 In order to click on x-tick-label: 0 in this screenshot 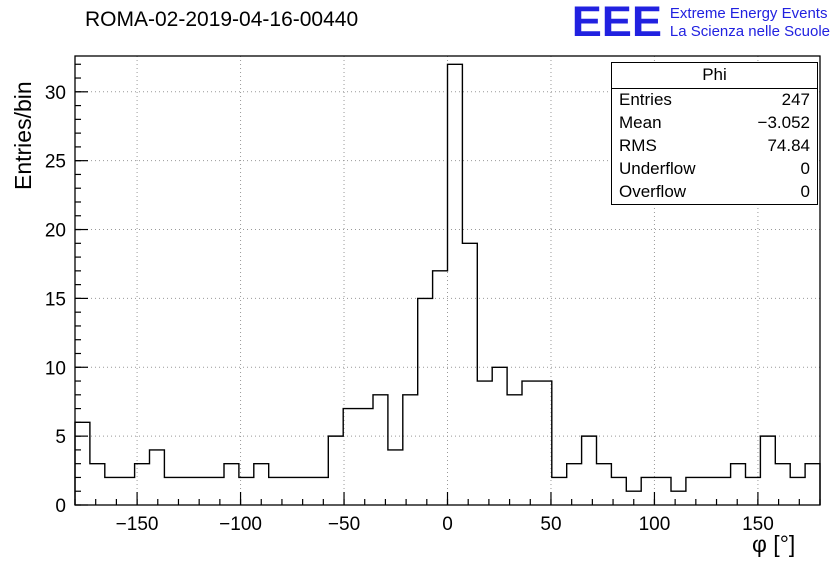, I will do `click(447, 524)`.